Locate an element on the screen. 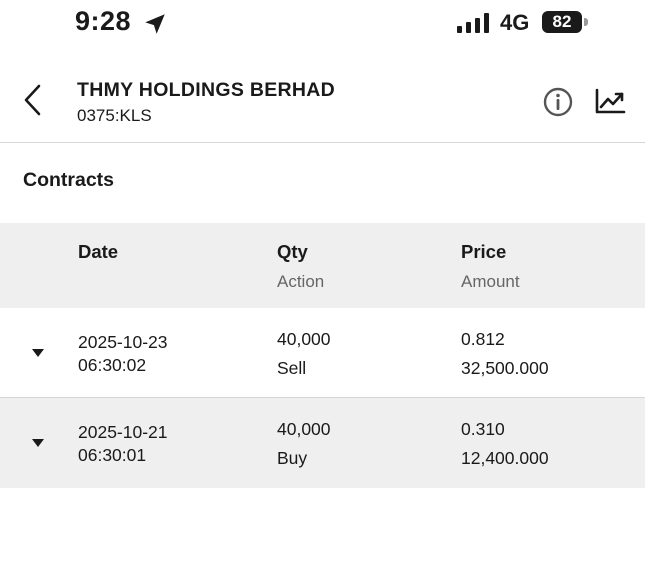  section-title: Contracts is located at coordinates (69, 180).